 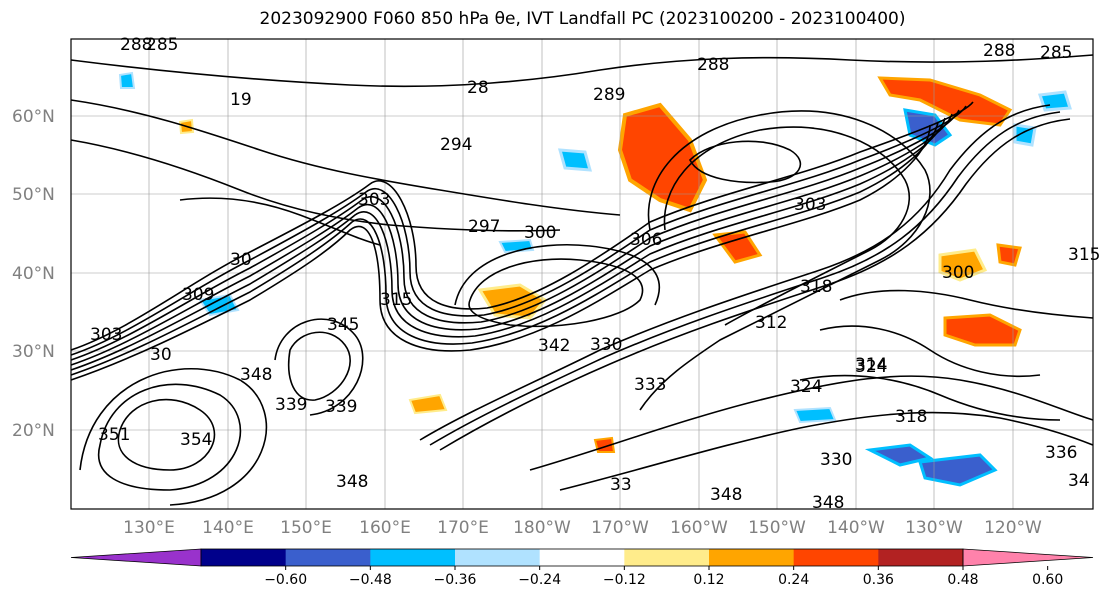 What do you see at coordinates (554, 346) in the screenshot?
I see `contour-label: 342` at bounding box center [554, 346].